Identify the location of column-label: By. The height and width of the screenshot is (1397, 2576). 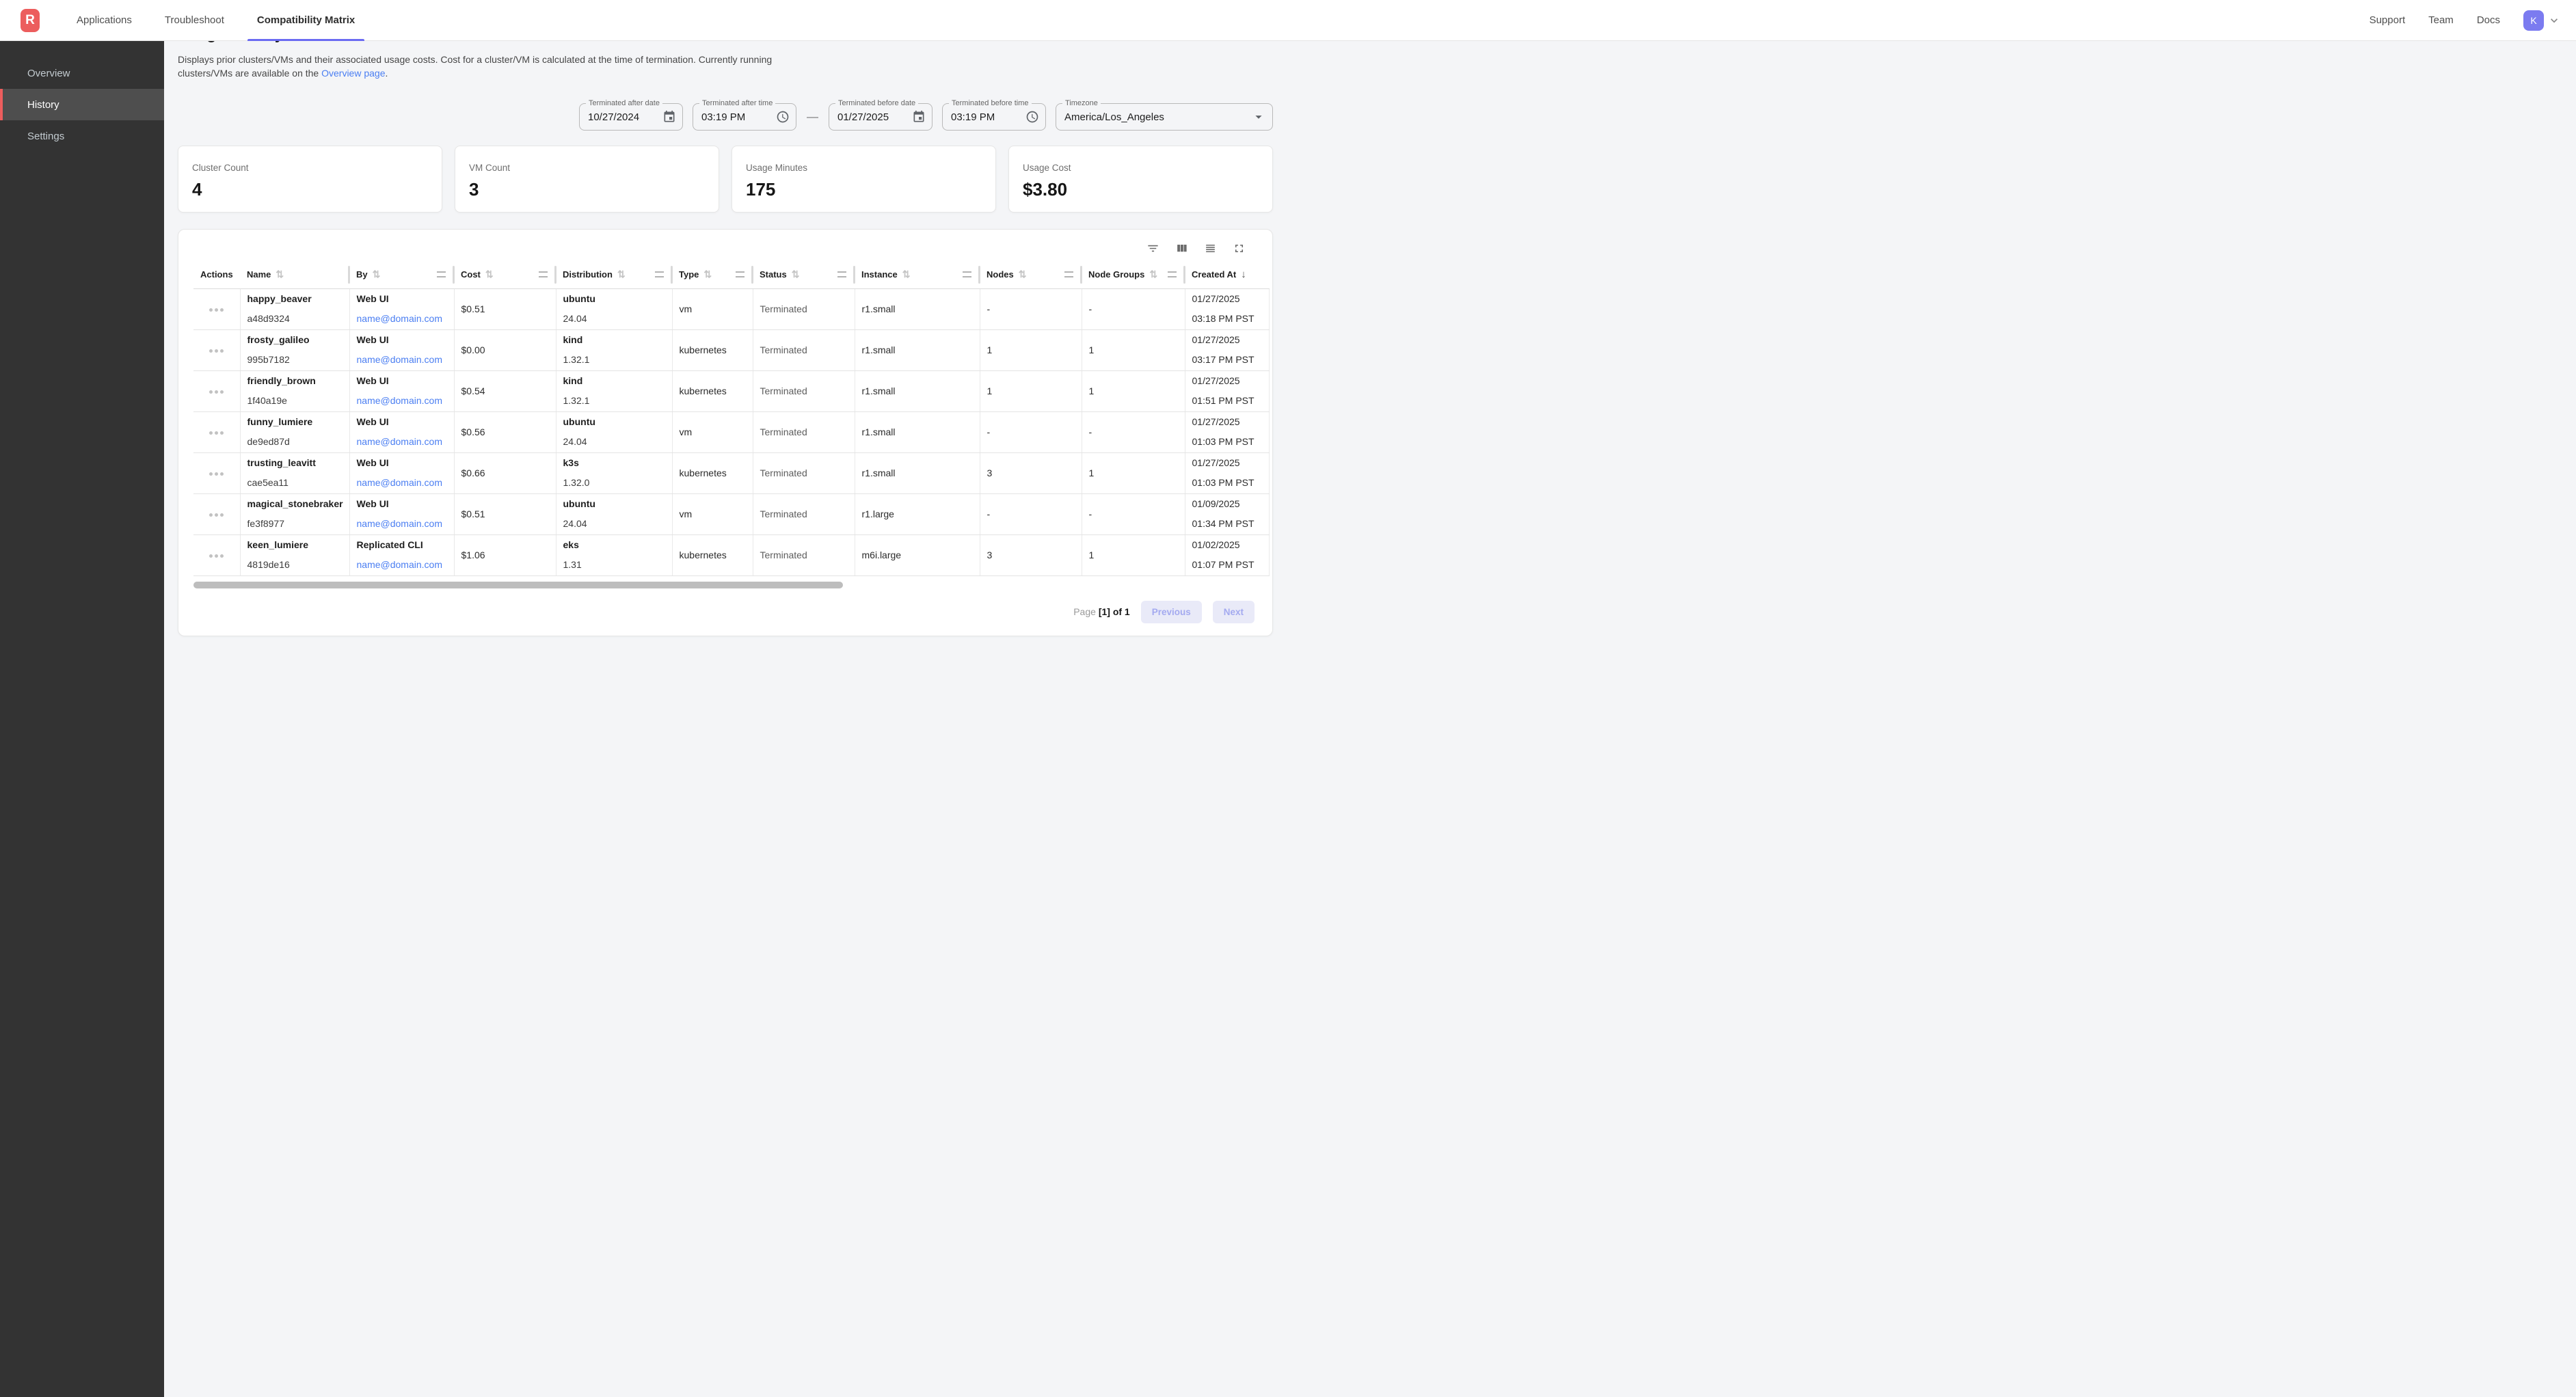
(362, 274).